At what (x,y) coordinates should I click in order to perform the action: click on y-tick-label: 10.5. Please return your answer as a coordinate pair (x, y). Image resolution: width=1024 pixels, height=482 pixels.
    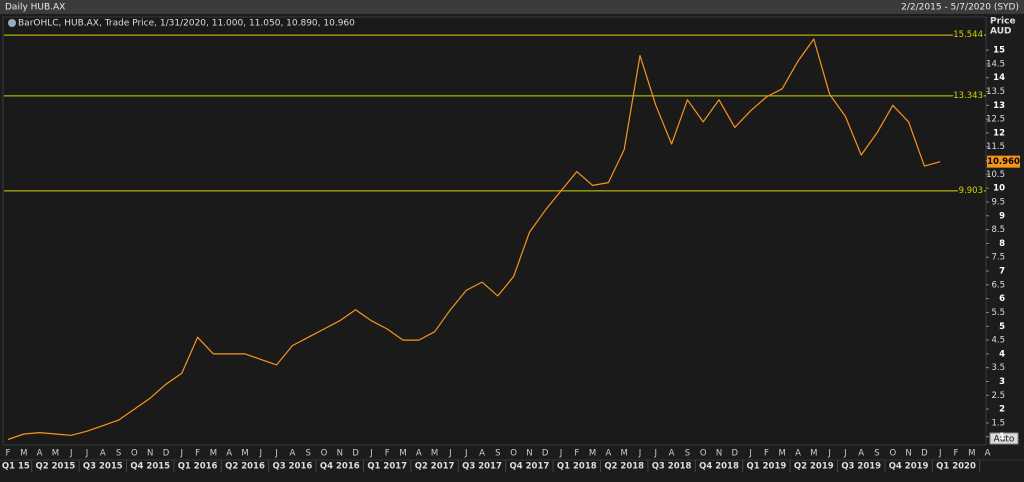
    Looking at the image, I should click on (995, 175).